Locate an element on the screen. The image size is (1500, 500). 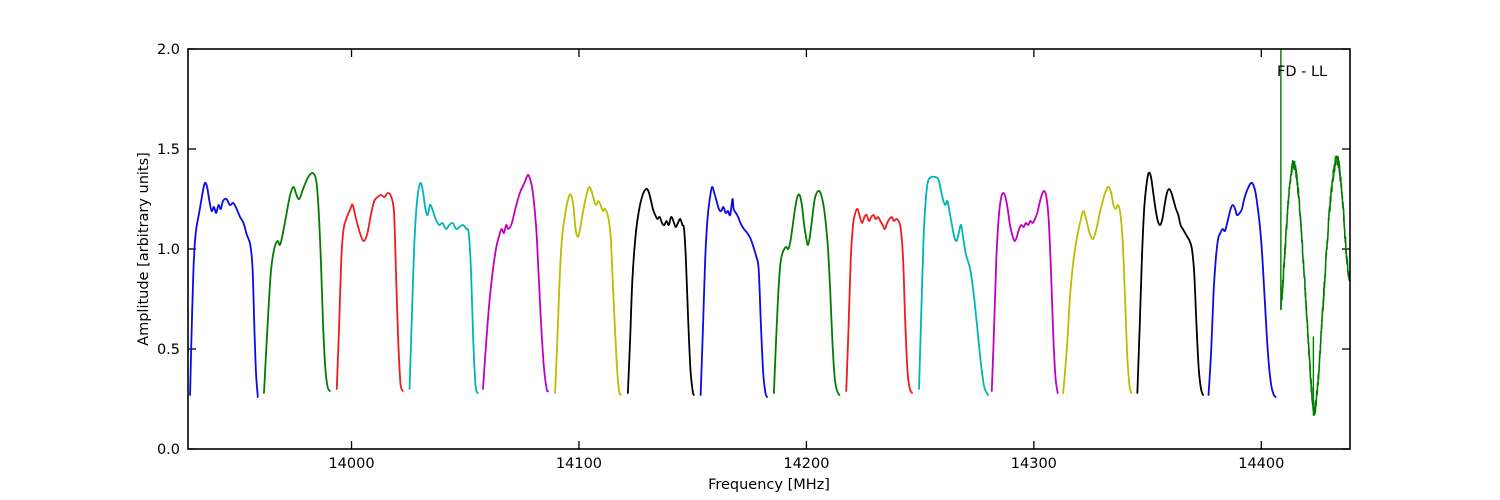
y-tick-label: 1.0 is located at coordinates (168, 250).